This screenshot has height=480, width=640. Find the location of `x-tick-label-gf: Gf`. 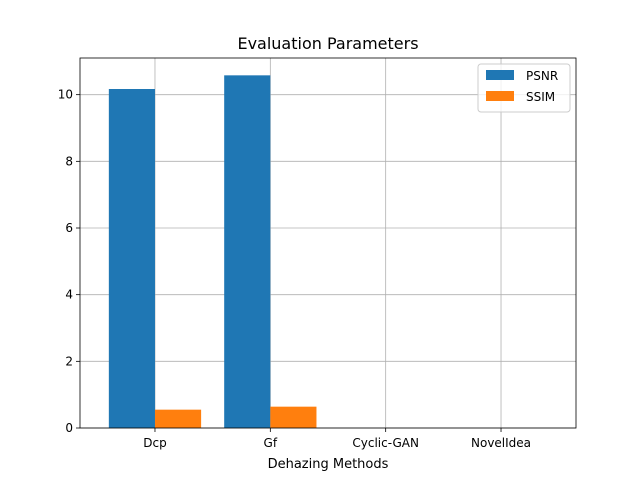

x-tick-label-gf: Gf is located at coordinates (271, 443).